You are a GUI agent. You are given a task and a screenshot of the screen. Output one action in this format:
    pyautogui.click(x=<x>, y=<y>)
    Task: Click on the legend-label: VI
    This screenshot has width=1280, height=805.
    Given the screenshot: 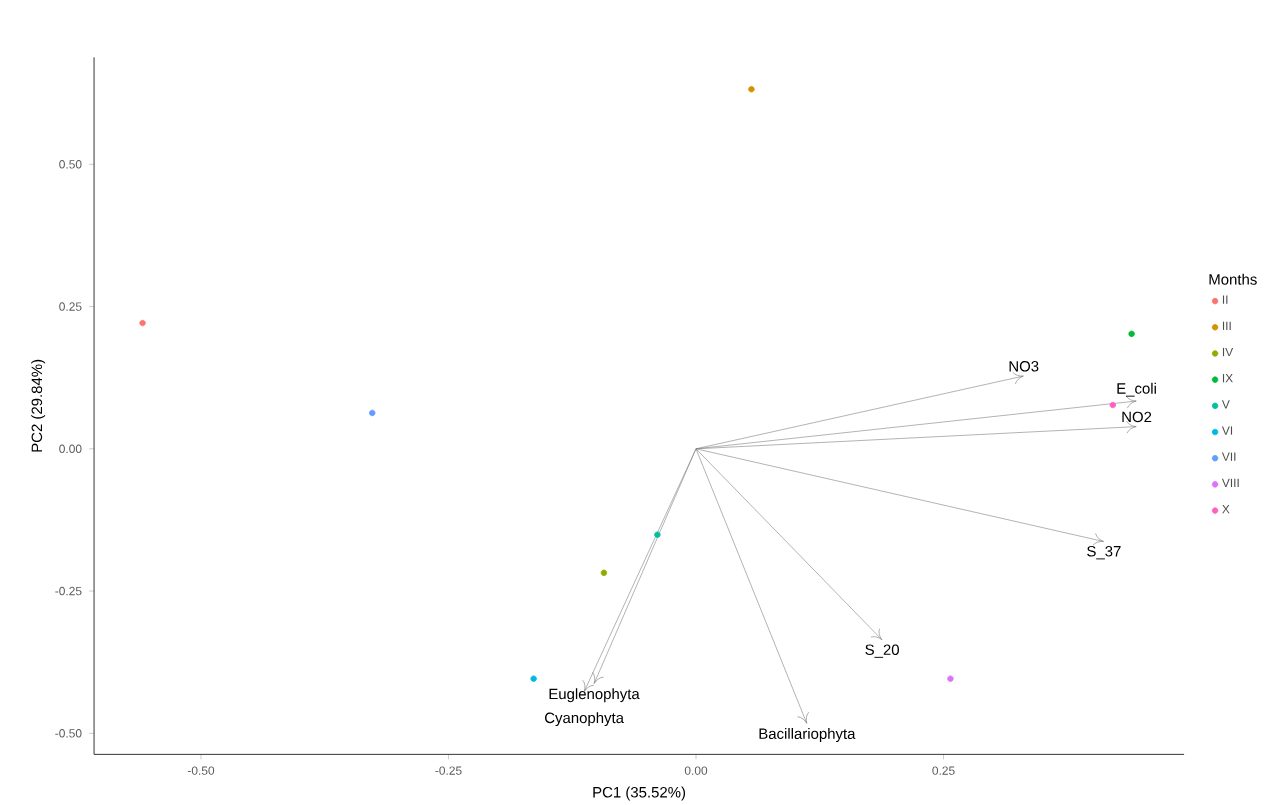 What is the action you would take?
    pyautogui.click(x=1227, y=430)
    